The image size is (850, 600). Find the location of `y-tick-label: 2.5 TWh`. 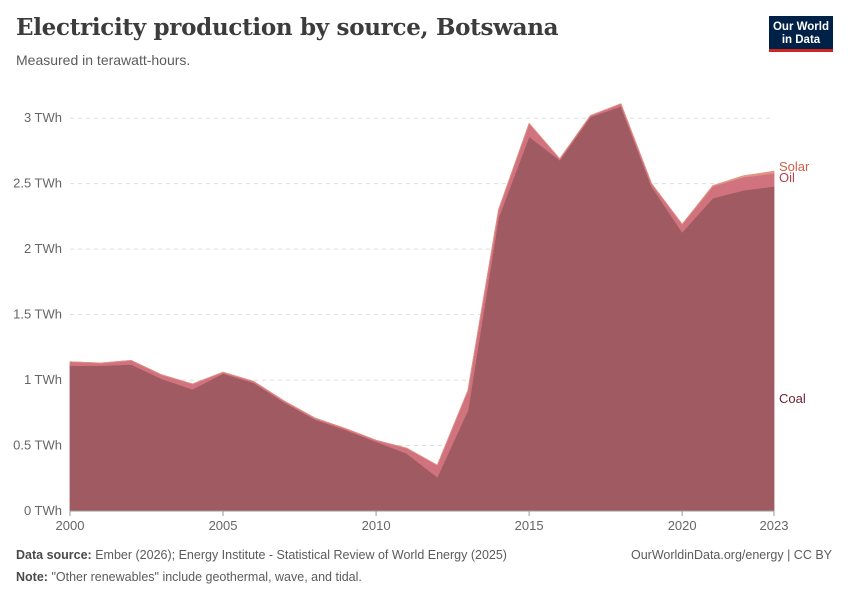

y-tick-label: 2.5 TWh is located at coordinates (37, 183).